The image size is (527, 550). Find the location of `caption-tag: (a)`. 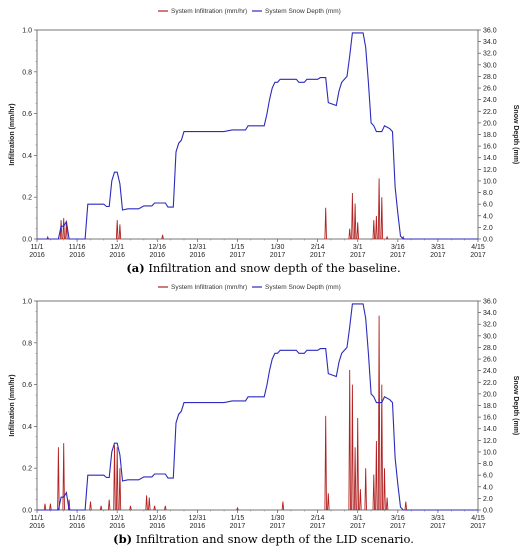

caption-tag: (a) is located at coordinates (135, 268).